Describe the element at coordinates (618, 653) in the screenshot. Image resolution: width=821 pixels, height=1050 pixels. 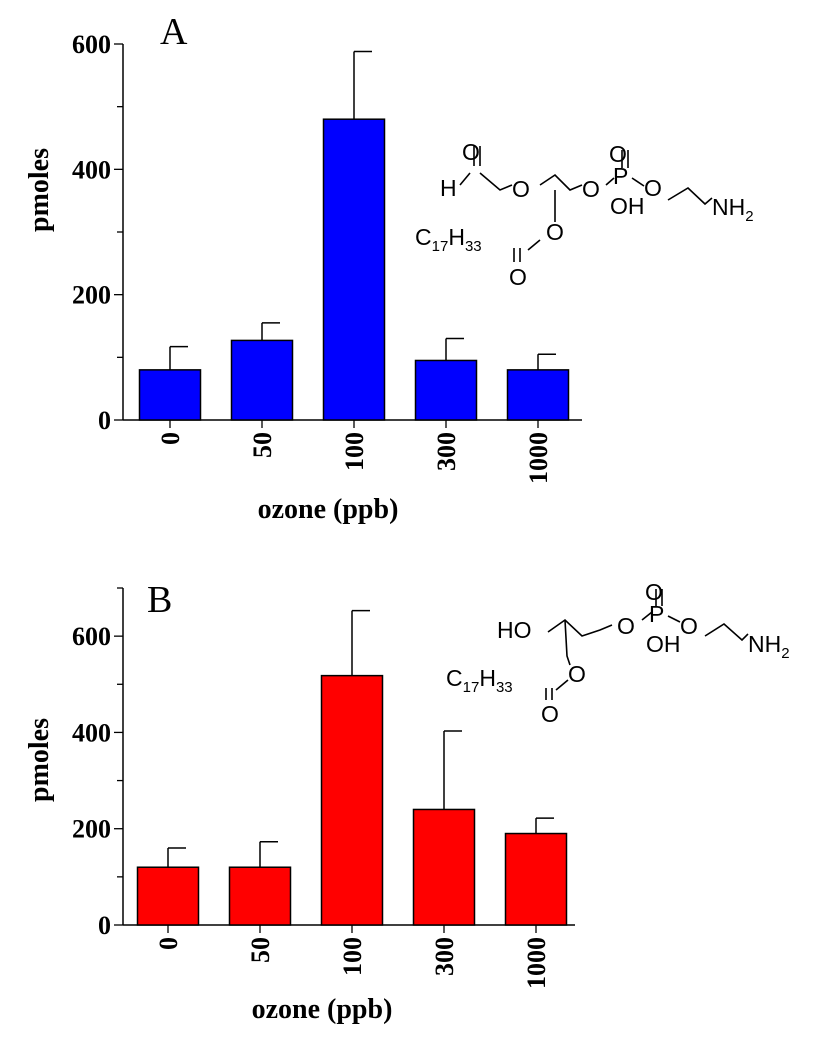
I see `panel-b-molecule-structure: HO O O P OH O NH2 O C17H33 O` at that location.